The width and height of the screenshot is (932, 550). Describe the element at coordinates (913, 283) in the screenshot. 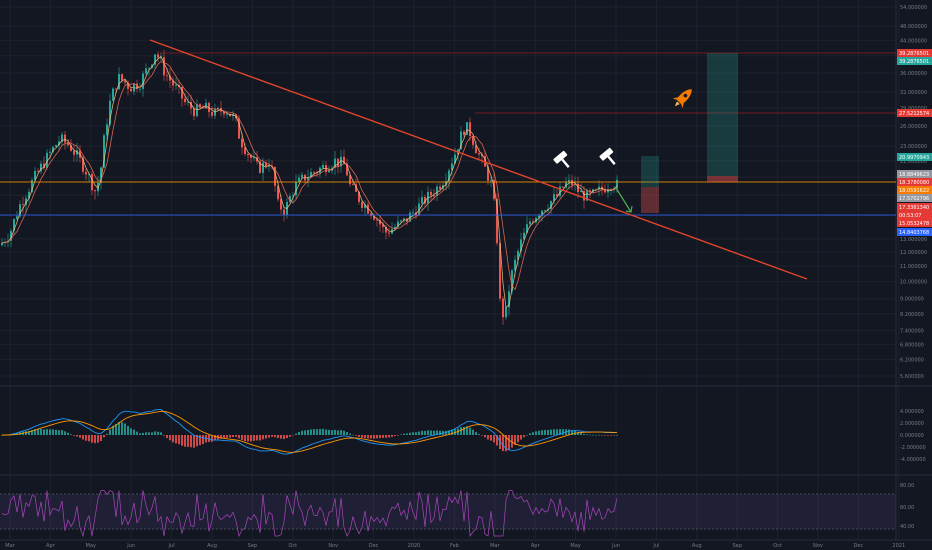

I see `price-tick-label: 10.000000` at that location.